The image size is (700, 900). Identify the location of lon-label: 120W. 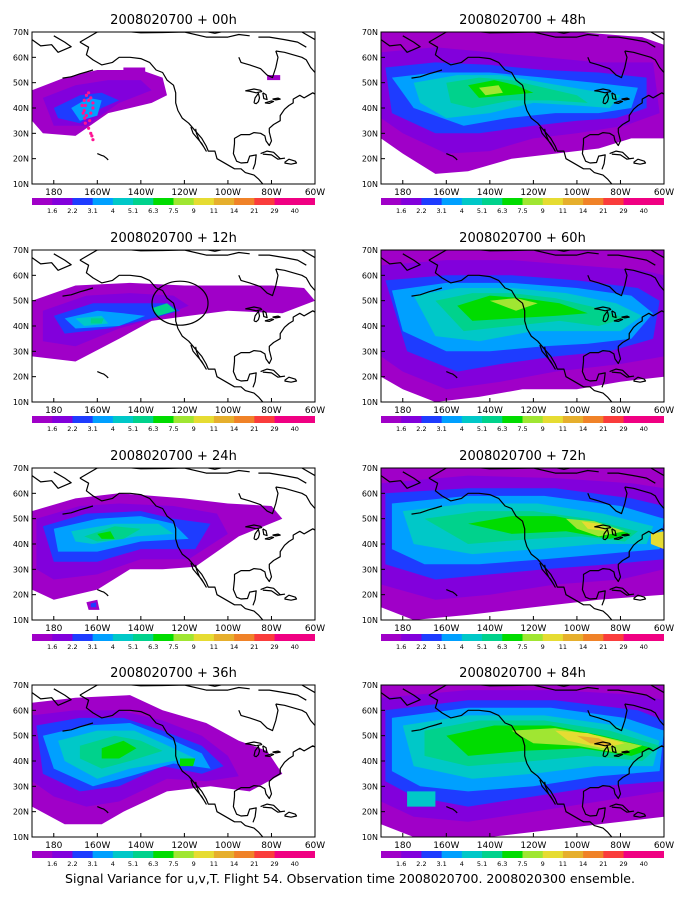
(533, 193).